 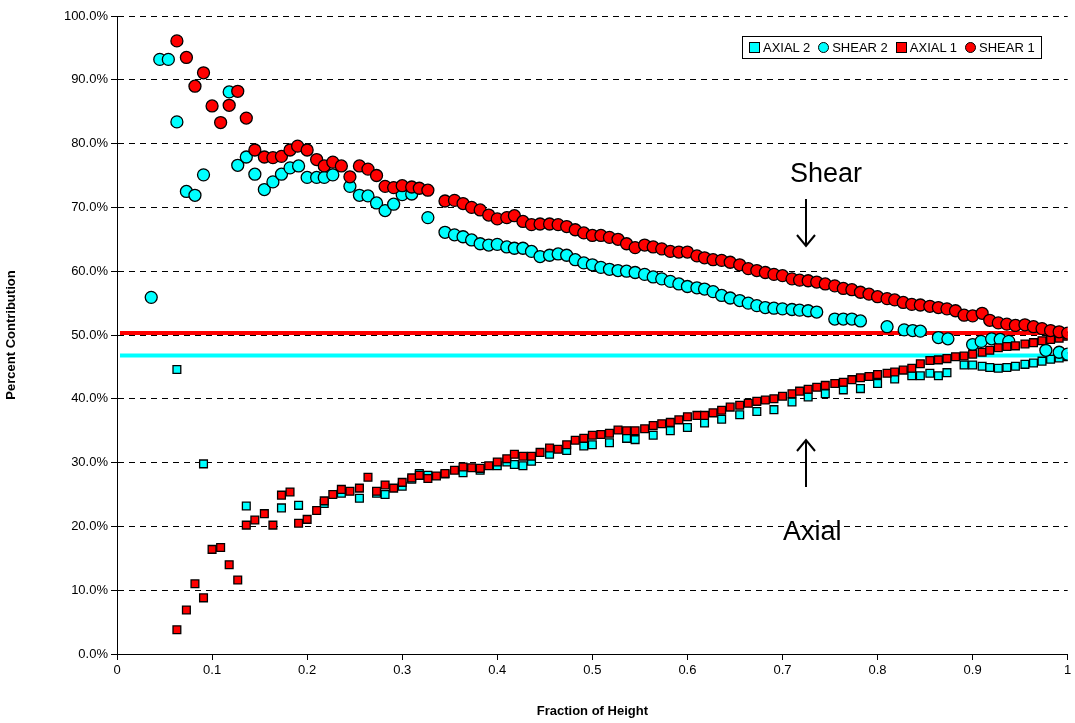 What do you see at coordinates (782, 670) in the screenshot?
I see `x-tick-label: 0.7` at bounding box center [782, 670].